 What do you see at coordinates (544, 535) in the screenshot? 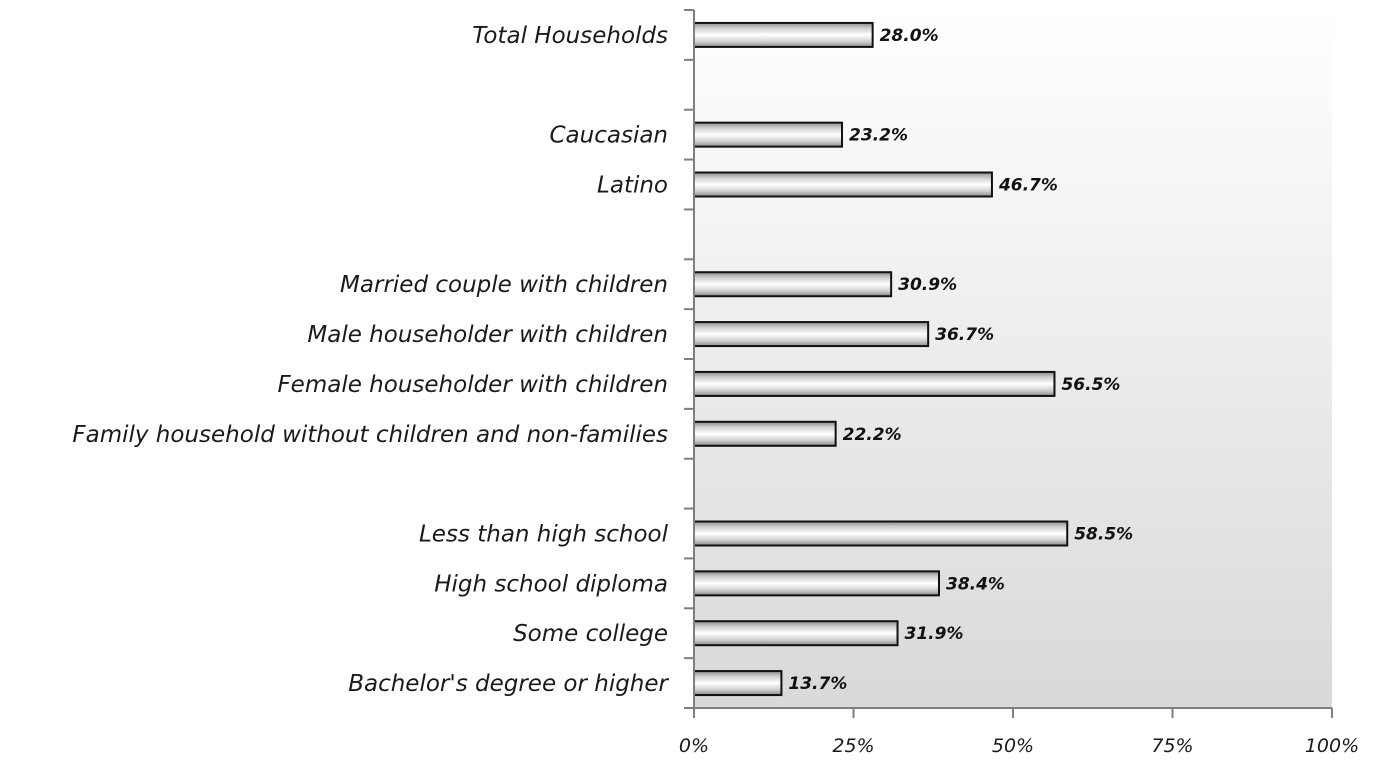
I see `category-label: Less than high school` at bounding box center [544, 535].